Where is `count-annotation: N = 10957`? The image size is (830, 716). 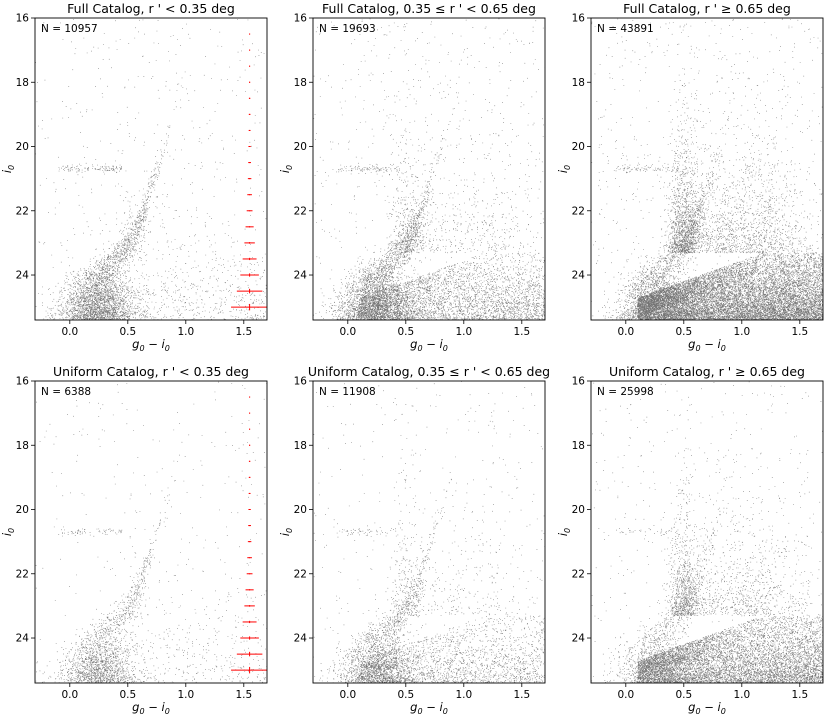
count-annotation: N = 10957 is located at coordinates (69, 29).